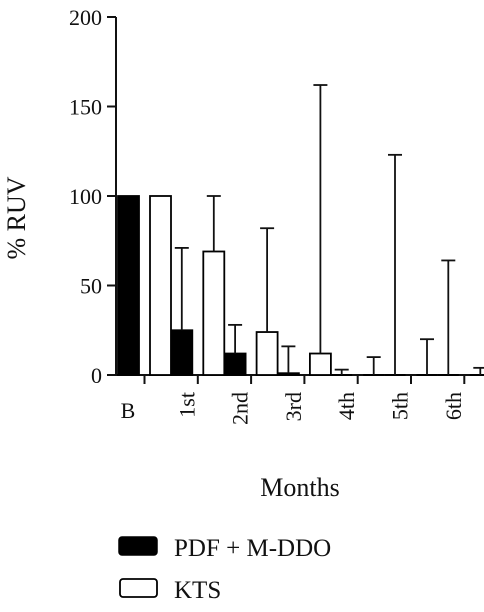  I want to click on legend-swatch-kts, so click(138, 588).